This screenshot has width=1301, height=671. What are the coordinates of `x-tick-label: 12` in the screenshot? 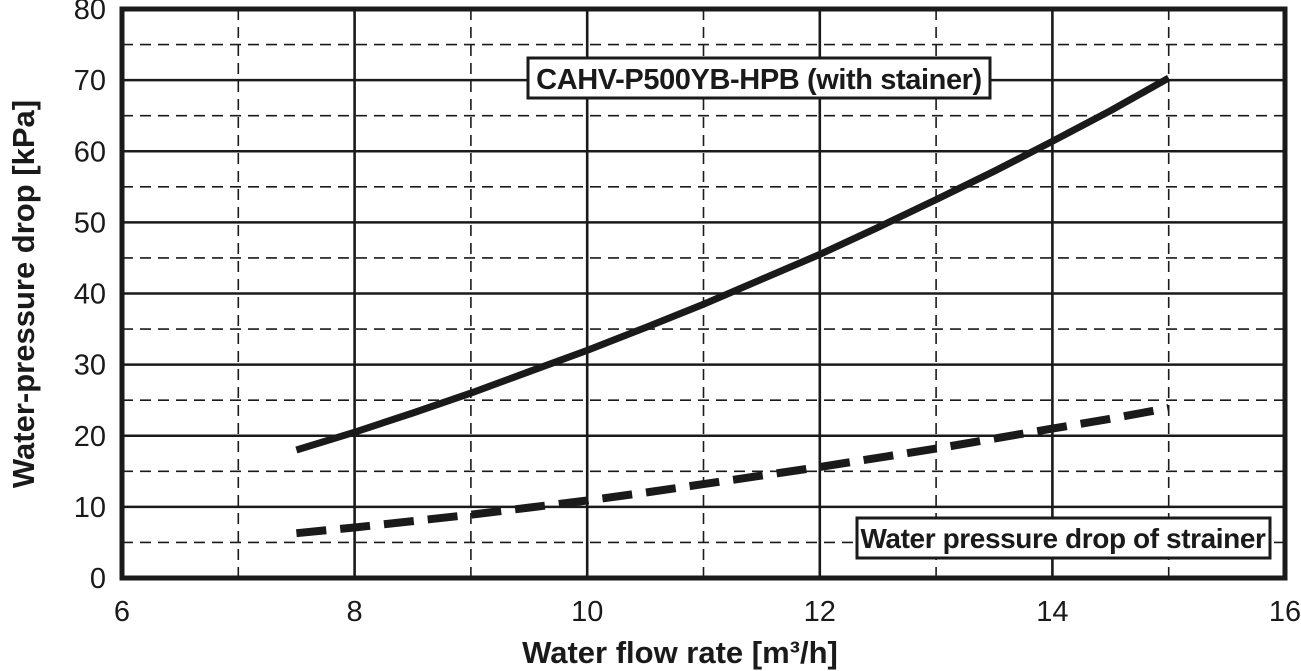 It's located at (820, 612).